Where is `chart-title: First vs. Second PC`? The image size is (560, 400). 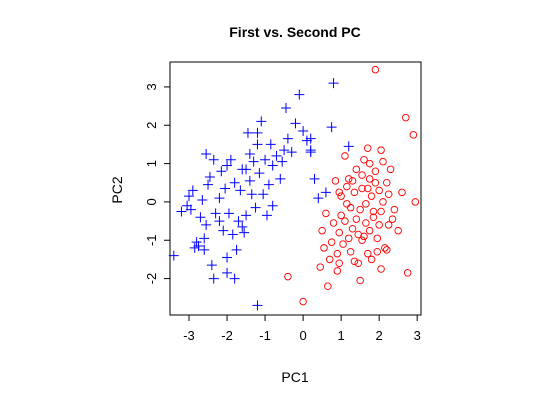
chart-title: First vs. Second PC is located at coordinates (294, 32).